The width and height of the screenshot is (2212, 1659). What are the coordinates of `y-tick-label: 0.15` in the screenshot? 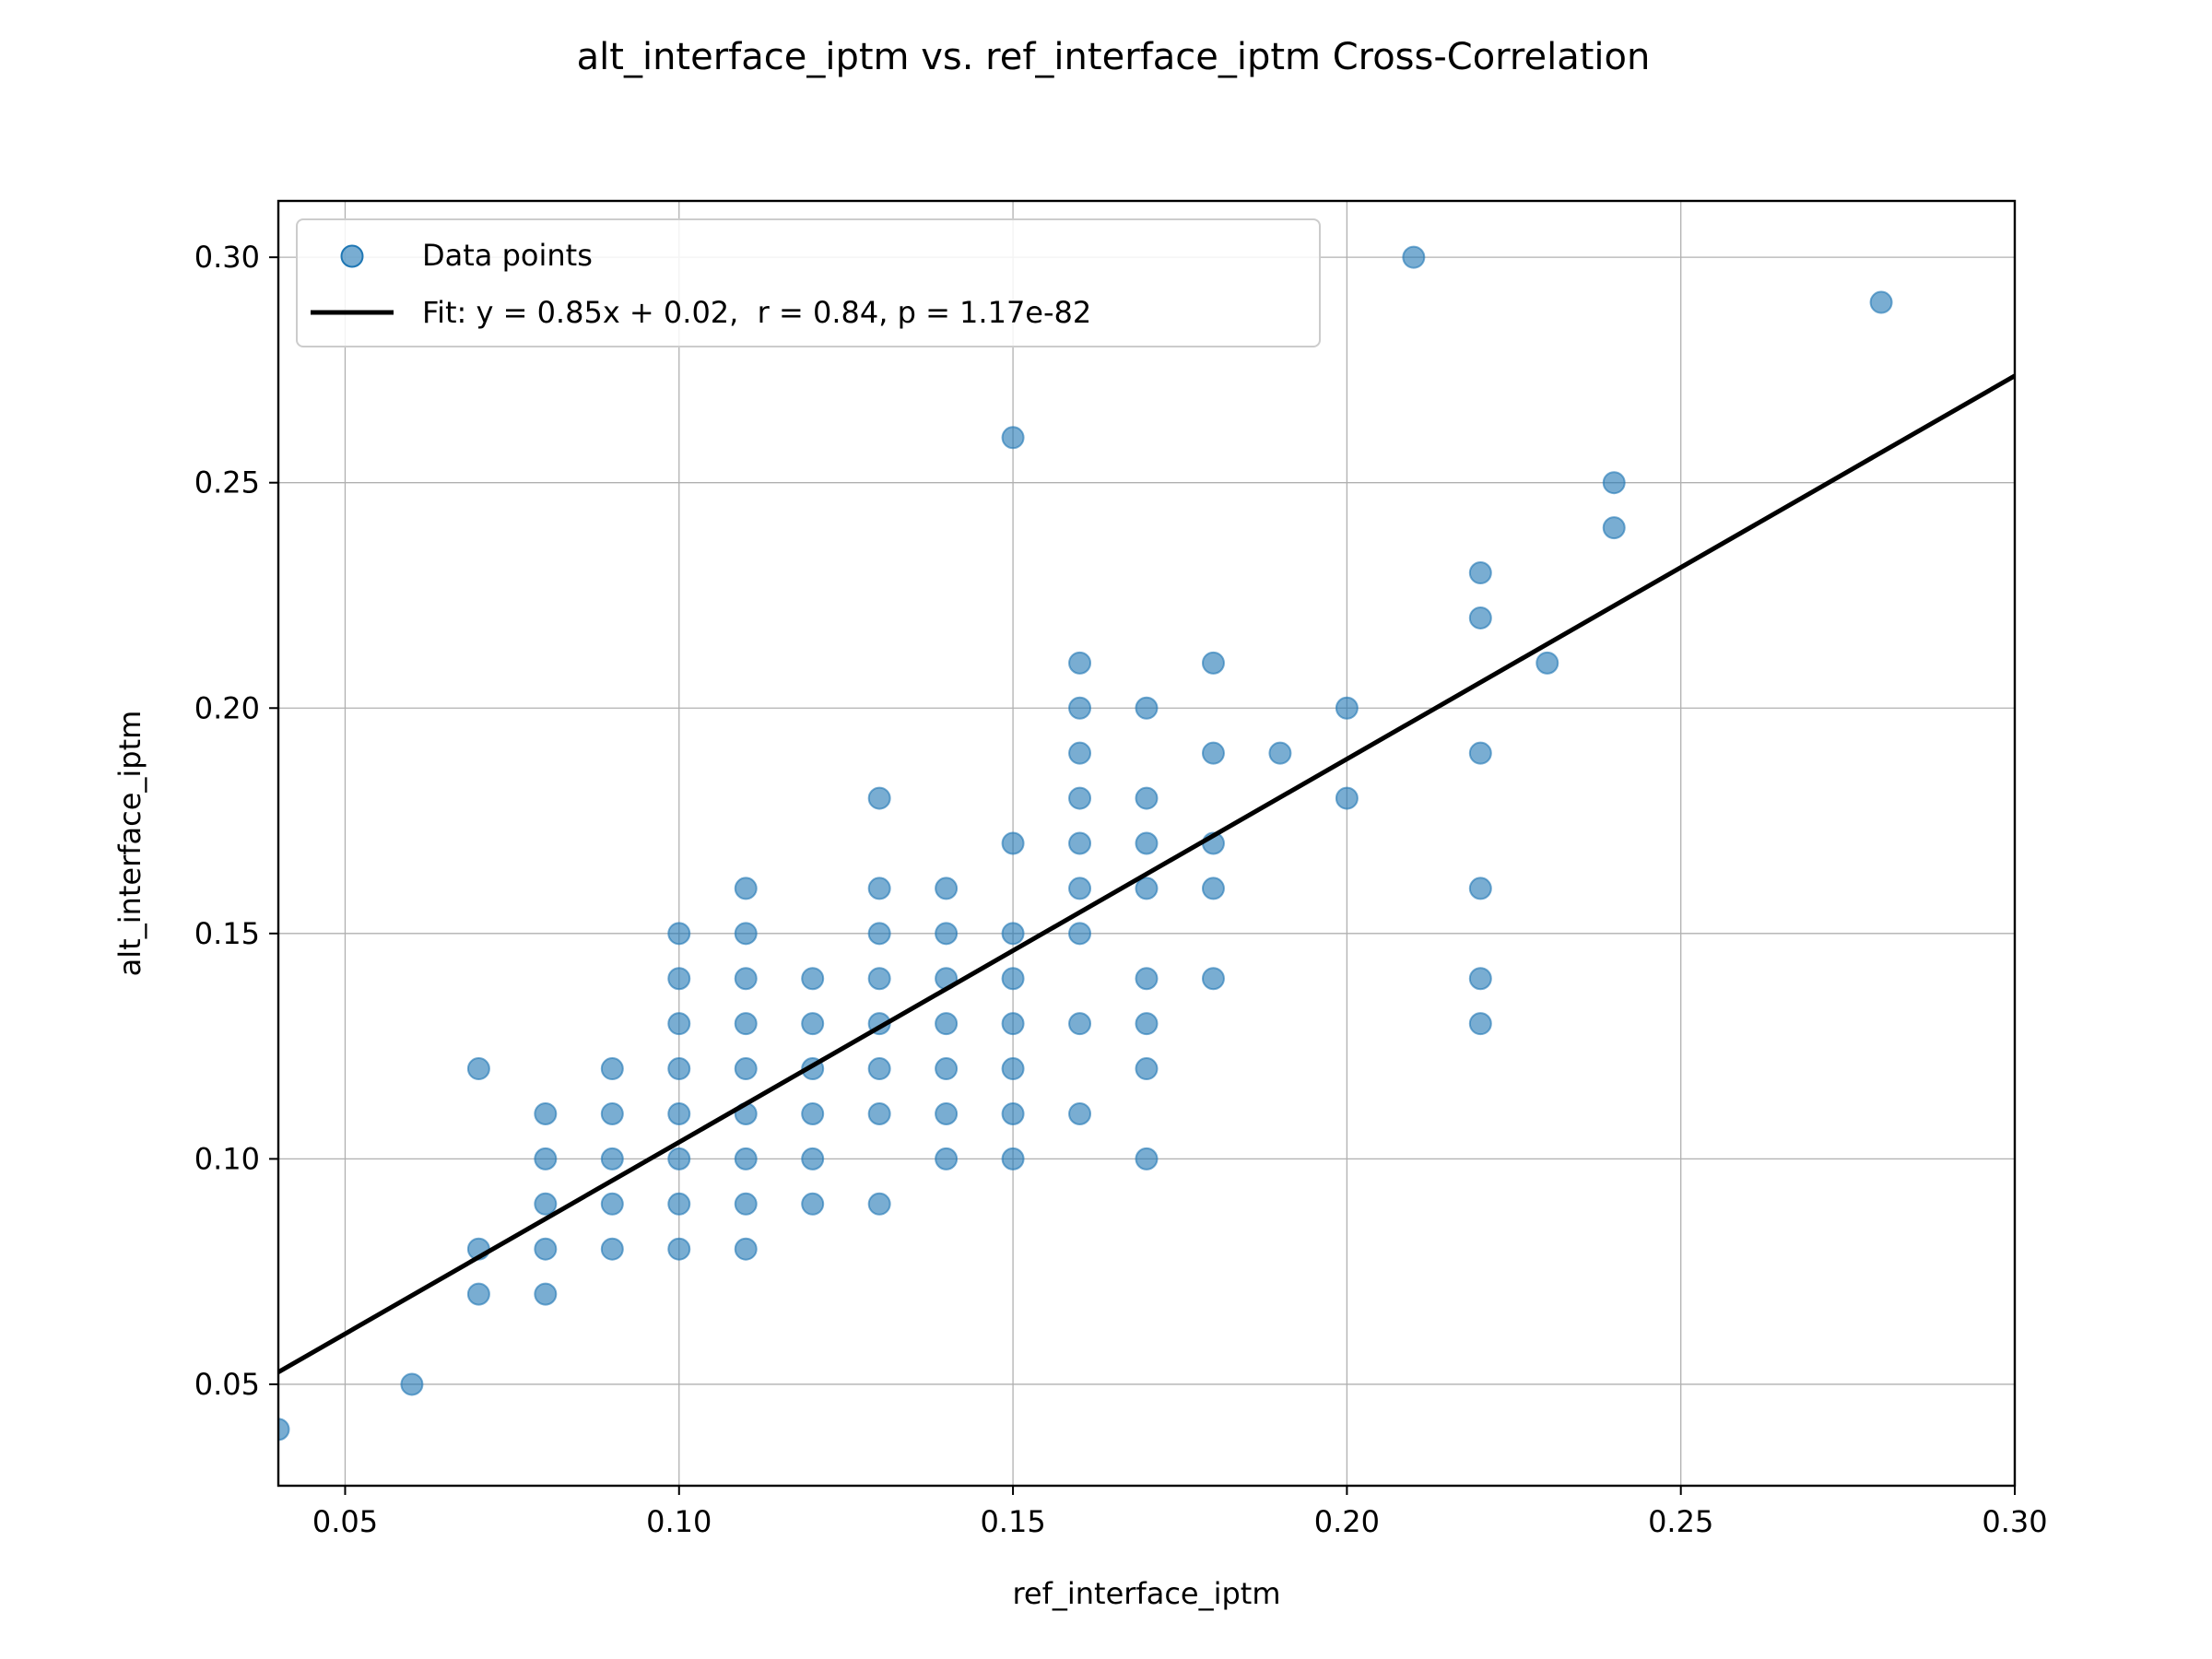 It's located at (227, 933).